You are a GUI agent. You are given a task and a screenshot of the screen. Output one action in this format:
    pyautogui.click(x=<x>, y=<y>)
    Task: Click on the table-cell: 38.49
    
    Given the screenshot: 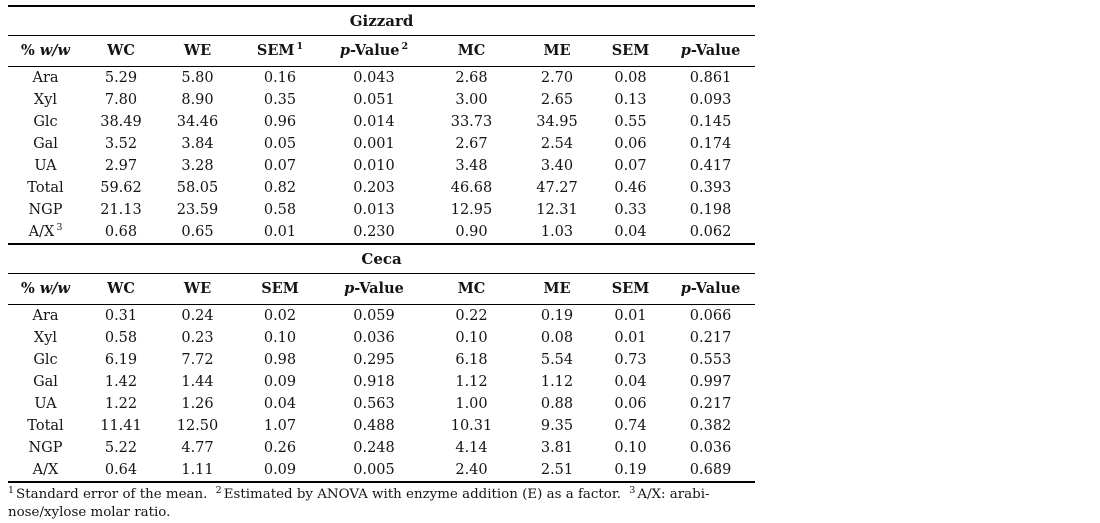 What is the action you would take?
    pyautogui.click(x=121, y=121)
    